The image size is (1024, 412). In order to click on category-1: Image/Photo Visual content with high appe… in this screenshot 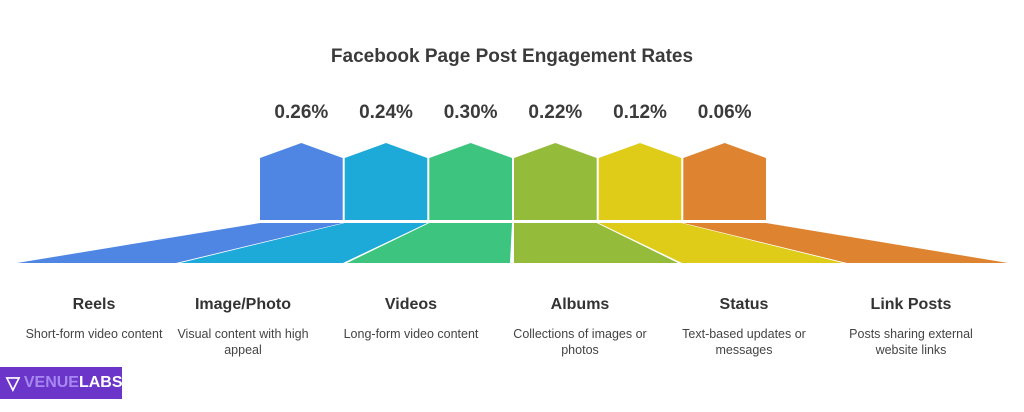, I will do `click(243, 327)`.